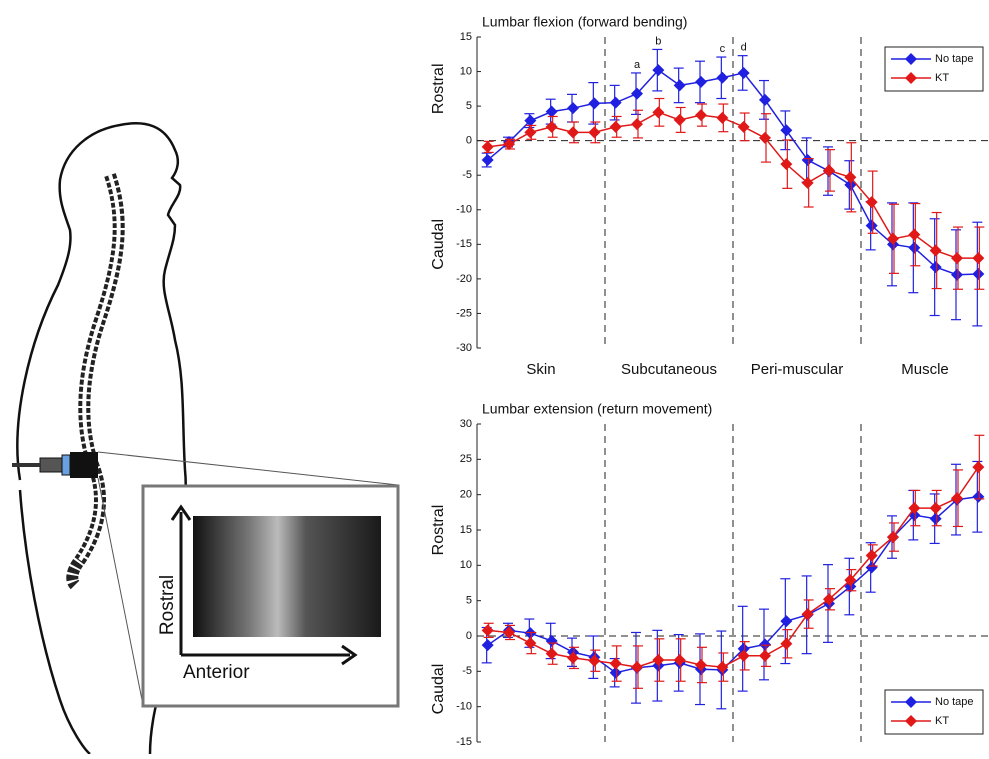 The height and width of the screenshot is (759, 989). Describe the element at coordinates (744, 48) in the screenshot. I see `point-label: d` at that location.